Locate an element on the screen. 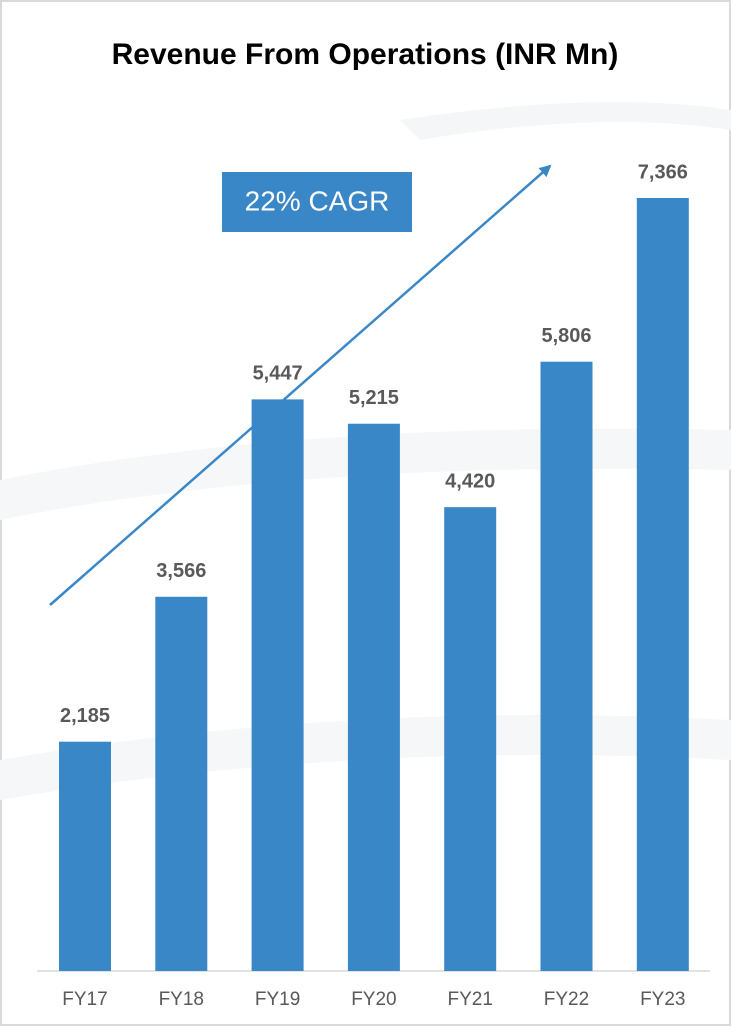  annotation: 22% CAGR is located at coordinates (317, 200).